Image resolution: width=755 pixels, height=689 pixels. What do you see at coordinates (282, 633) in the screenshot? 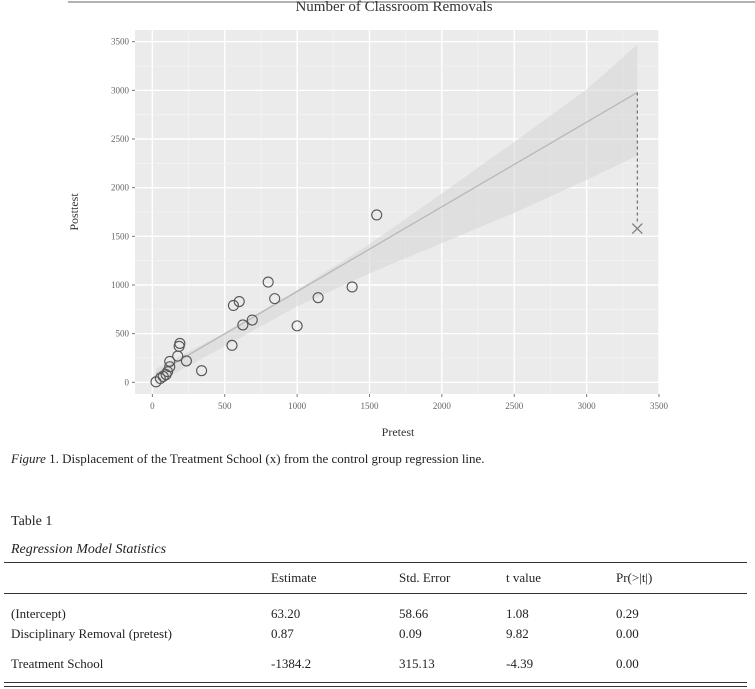
I see `cell-estimate: 0.87` at bounding box center [282, 633].